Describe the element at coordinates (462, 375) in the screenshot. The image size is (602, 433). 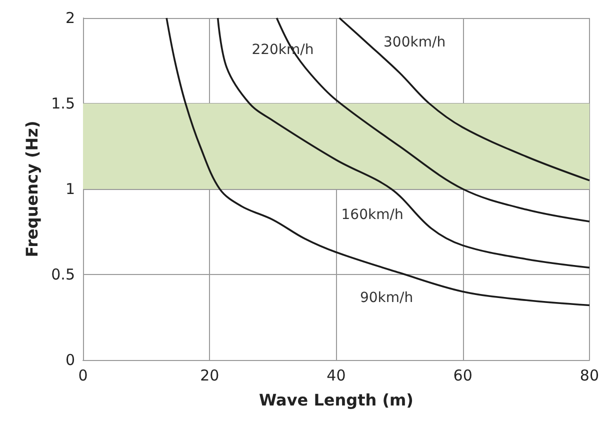
I see `x-tick-label: 60` at that location.